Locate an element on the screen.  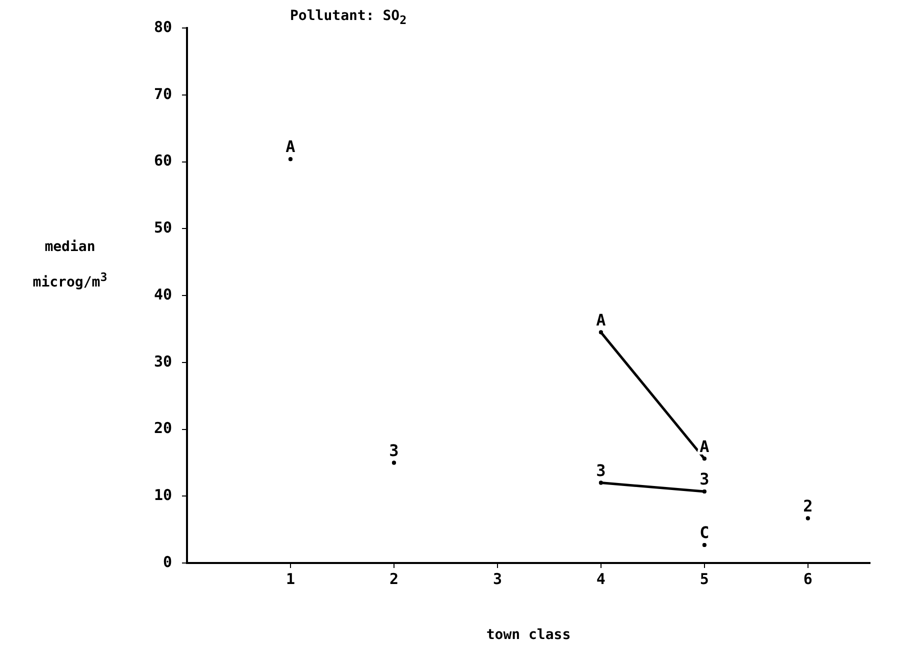
y-tick-label: 40 is located at coordinates (163, 294).